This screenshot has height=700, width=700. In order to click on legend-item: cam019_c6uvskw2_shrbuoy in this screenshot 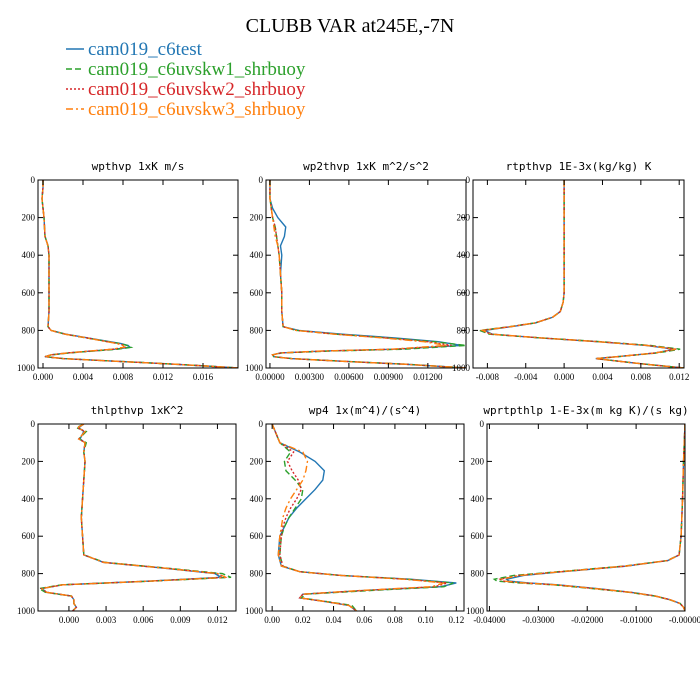, I will do `click(186, 89)`.